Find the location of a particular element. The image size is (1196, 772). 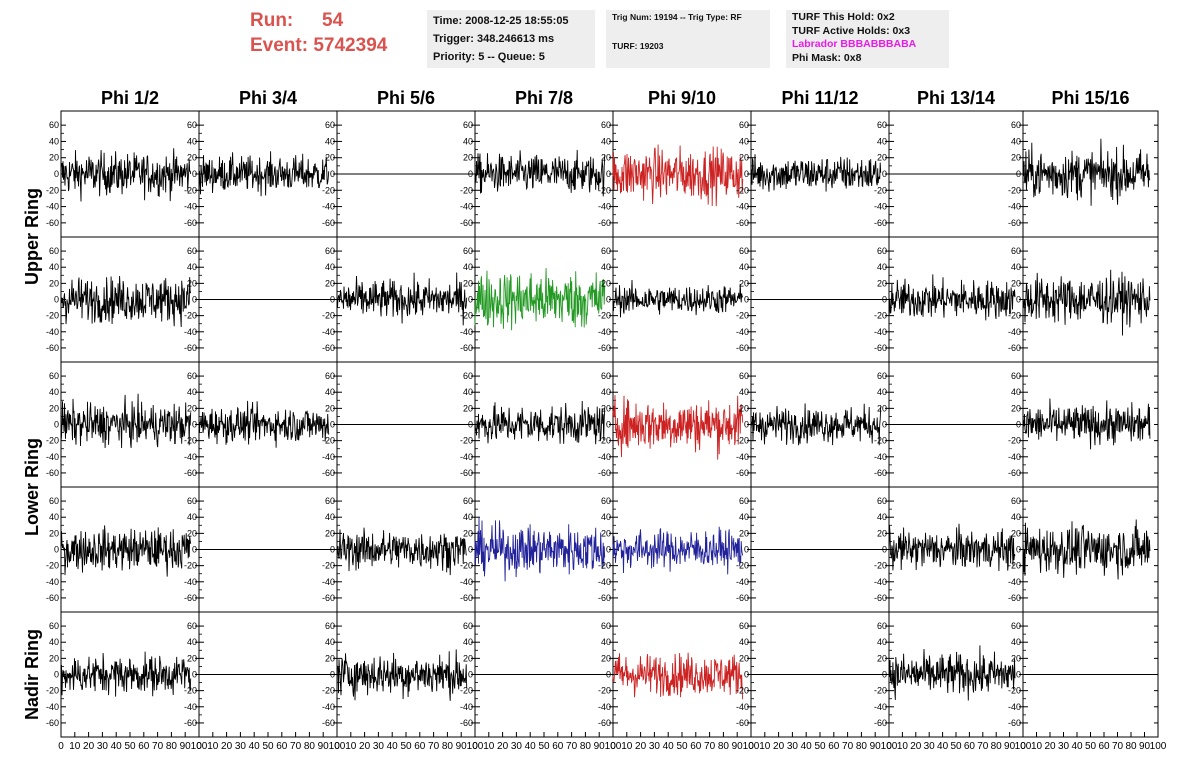

x-tick-label: 100 is located at coordinates (1023, 746).